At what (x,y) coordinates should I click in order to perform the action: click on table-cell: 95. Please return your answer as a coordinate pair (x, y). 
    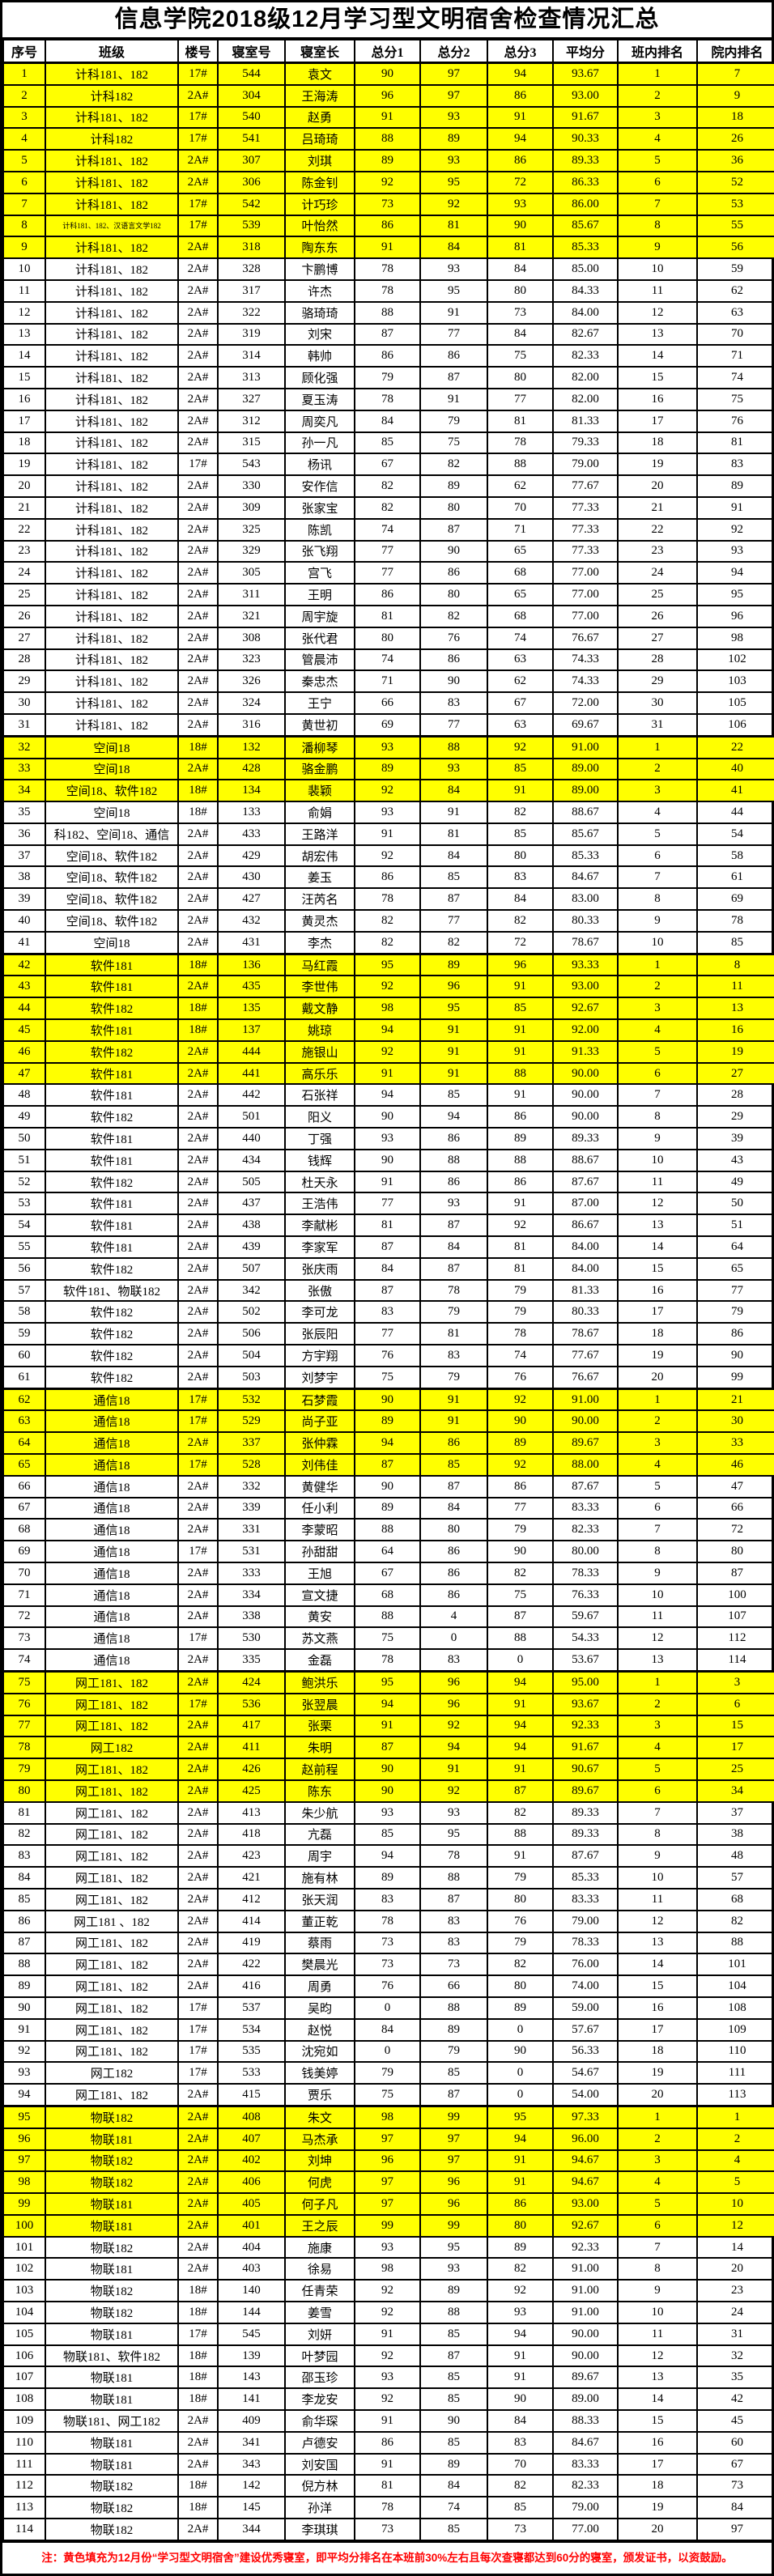
    Looking at the image, I should click on (453, 1834).